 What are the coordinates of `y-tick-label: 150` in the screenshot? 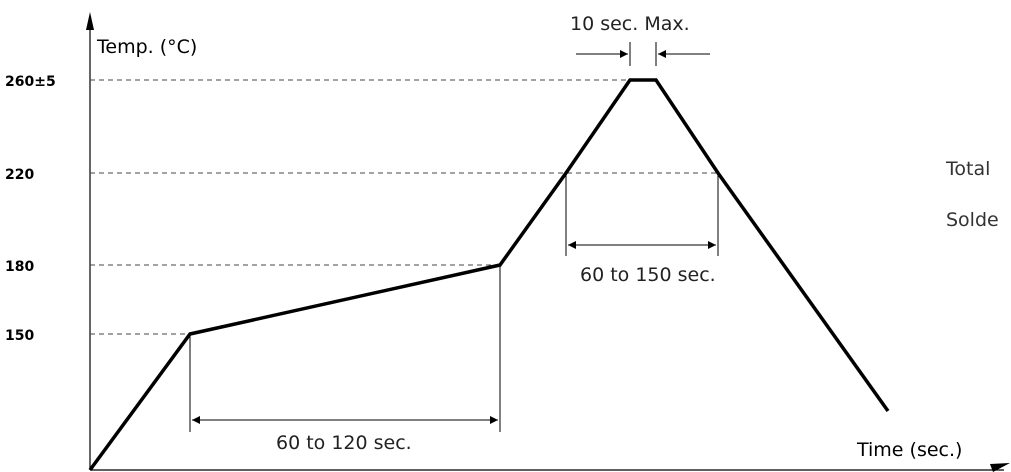 It's located at (19, 336).